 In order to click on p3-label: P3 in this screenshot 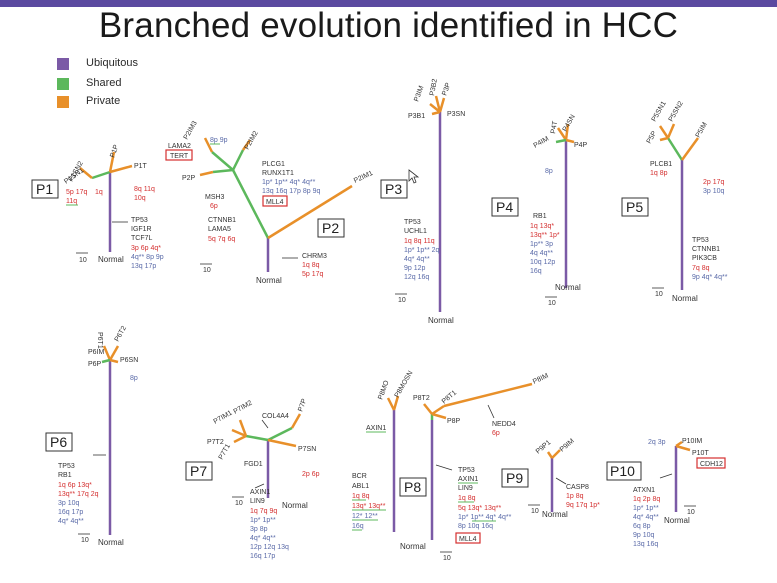, I will do `click(393, 189)`.